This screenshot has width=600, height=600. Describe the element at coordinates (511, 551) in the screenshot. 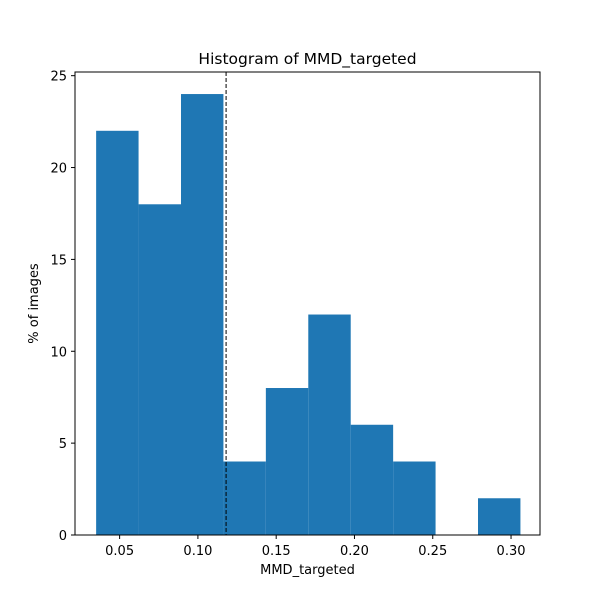

I see `x-tick-label: 0.30` at that location.